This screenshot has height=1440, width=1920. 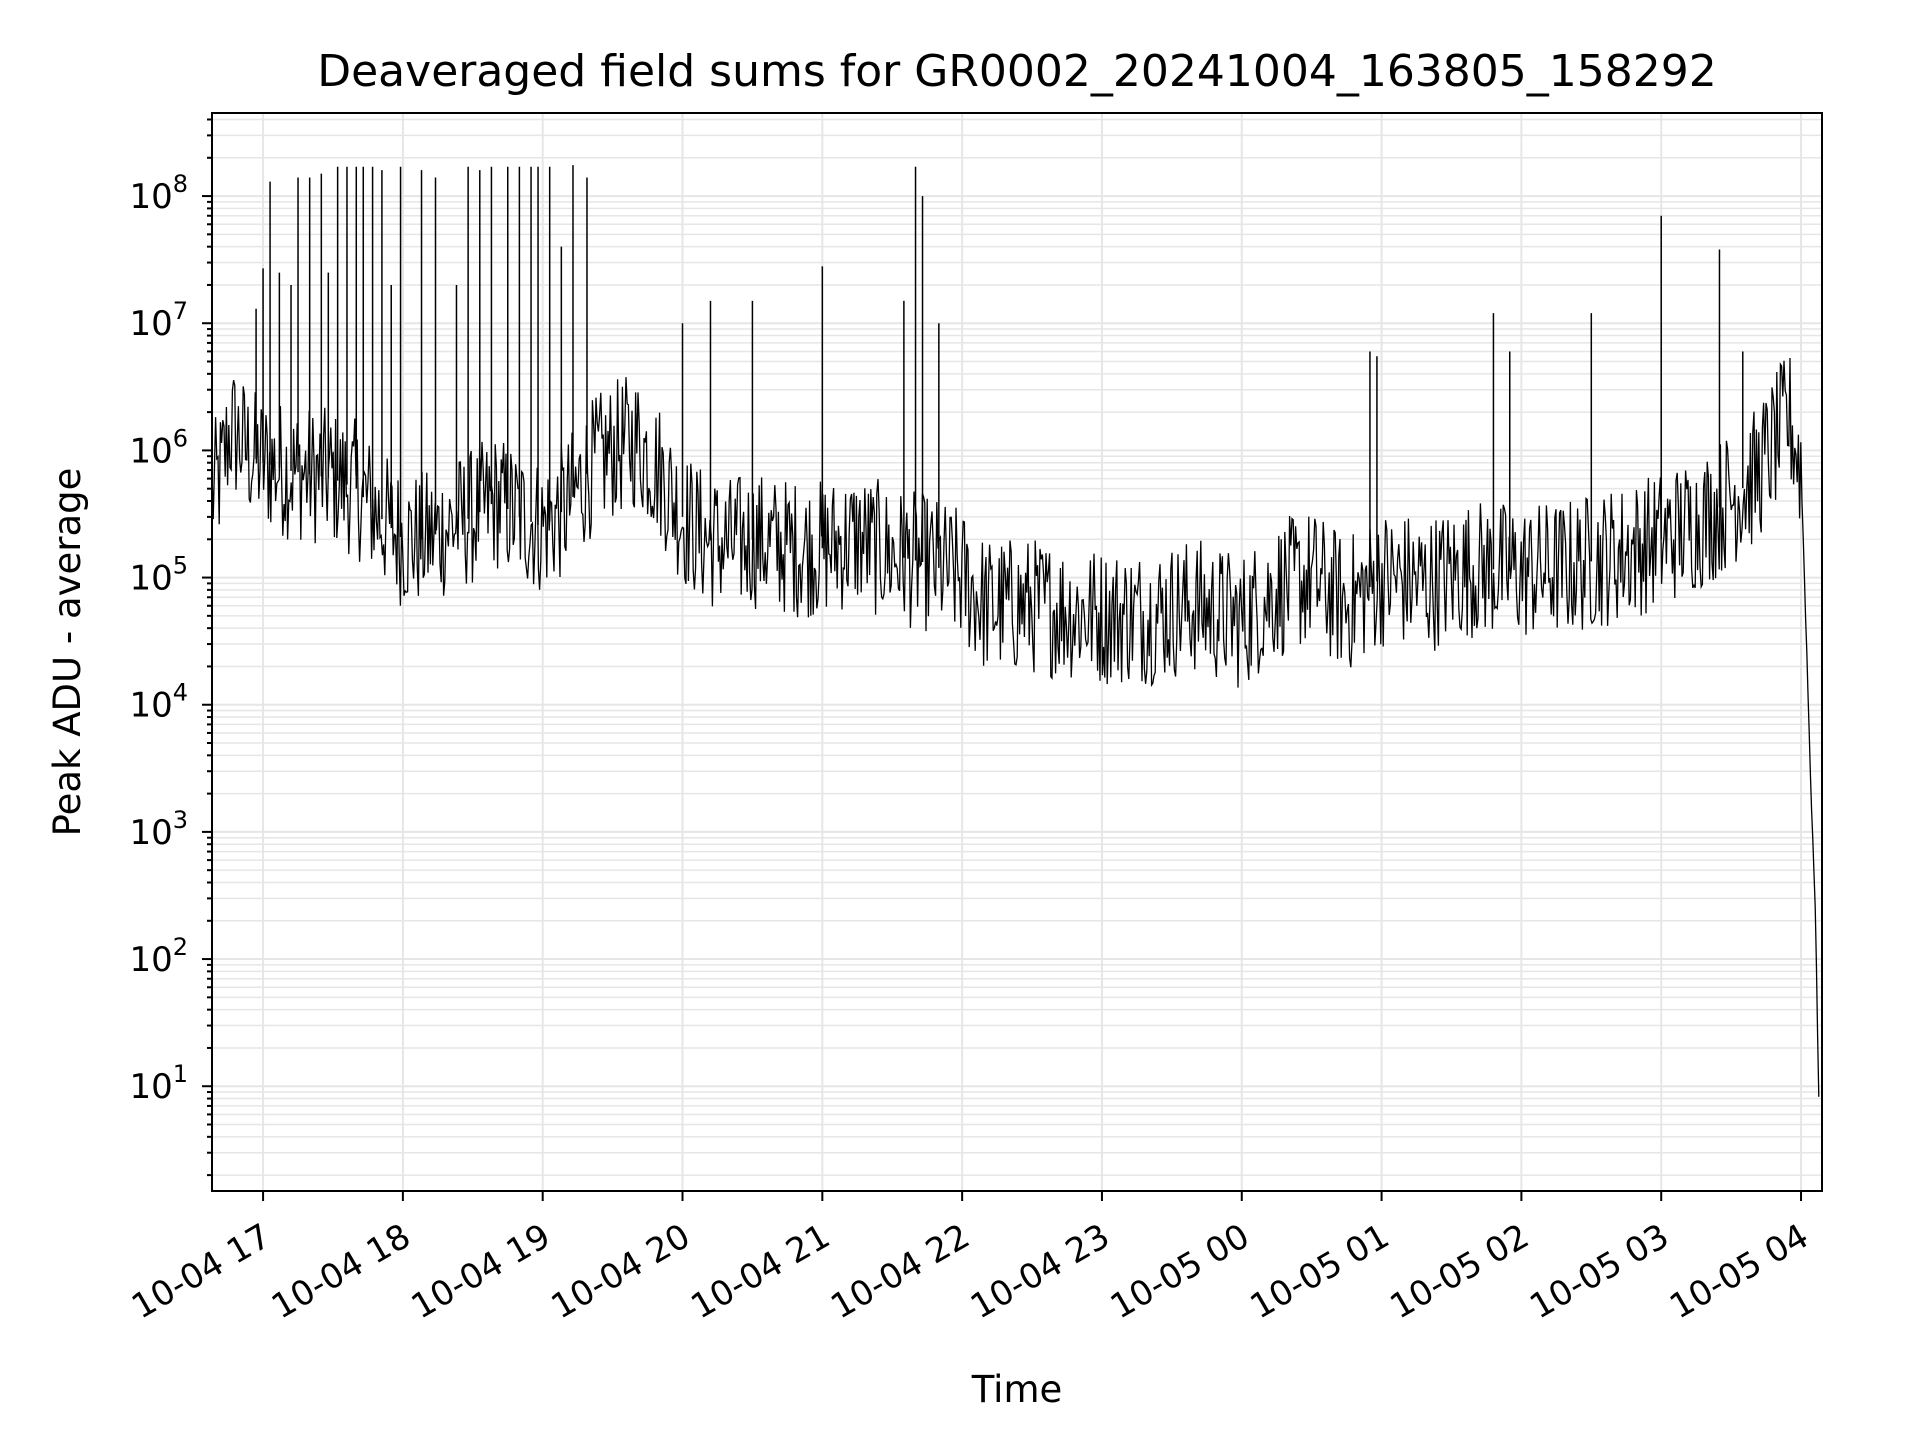 What do you see at coordinates (158, 702) in the screenshot?
I see `y-tick-label: 10⁴` at bounding box center [158, 702].